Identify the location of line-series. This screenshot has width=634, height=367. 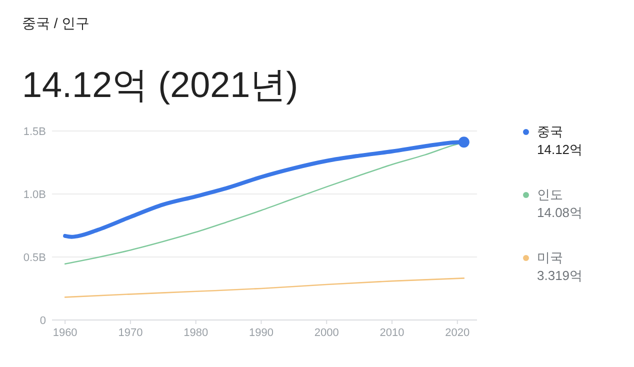
(264, 288).